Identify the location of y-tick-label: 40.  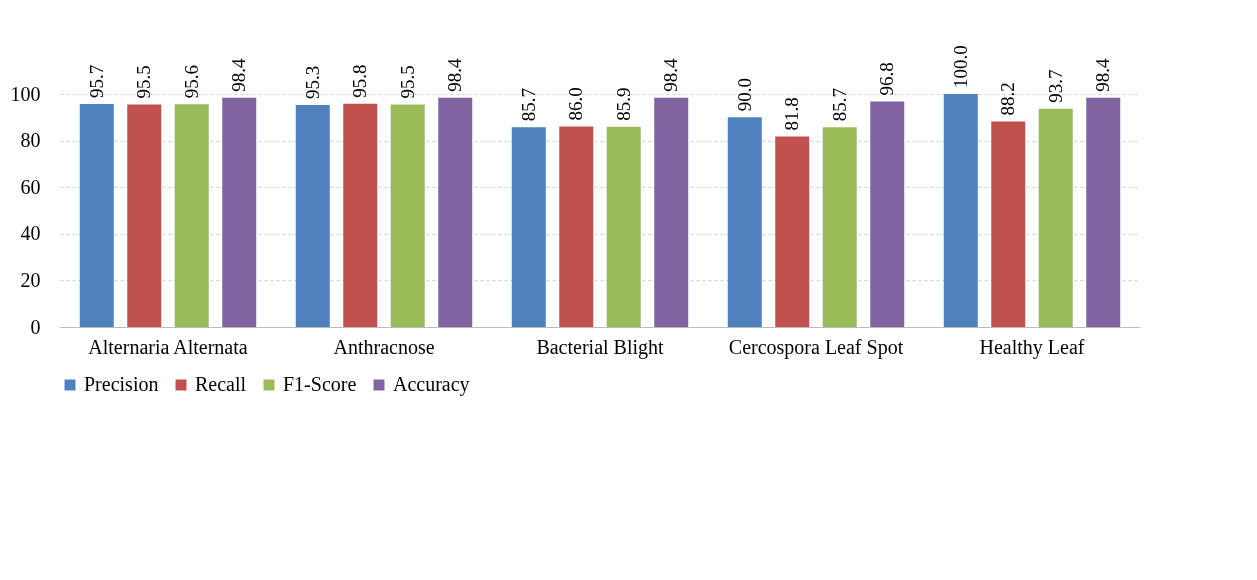
(30, 233).